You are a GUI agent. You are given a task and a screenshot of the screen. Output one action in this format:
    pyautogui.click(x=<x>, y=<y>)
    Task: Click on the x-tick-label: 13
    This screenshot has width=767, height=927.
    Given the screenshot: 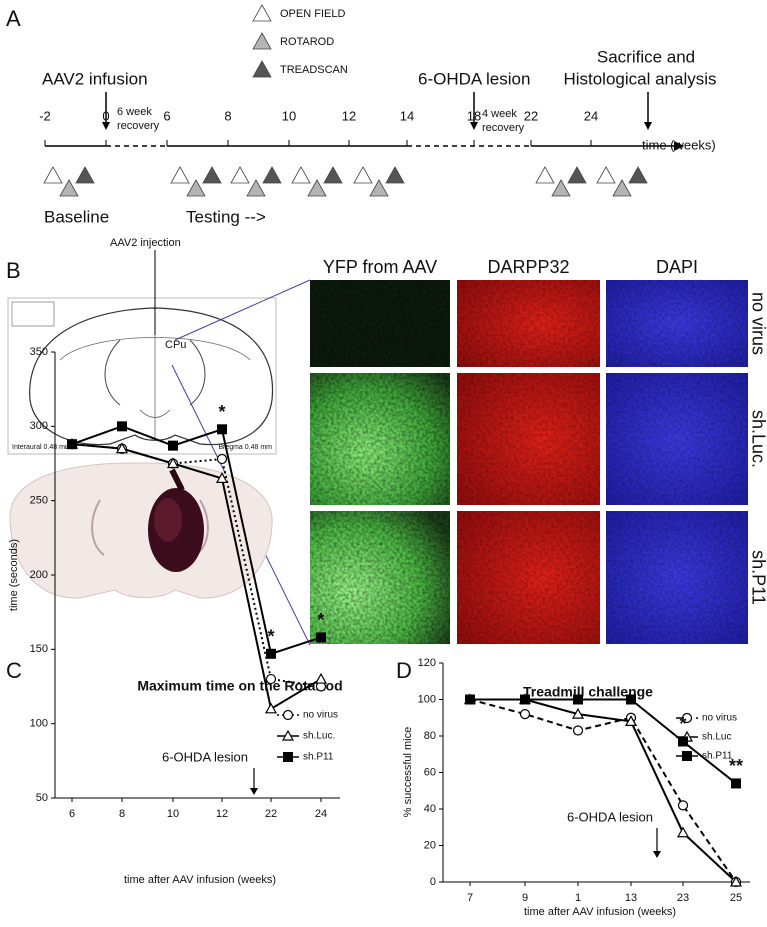 What is the action you would take?
    pyautogui.click(x=631, y=898)
    